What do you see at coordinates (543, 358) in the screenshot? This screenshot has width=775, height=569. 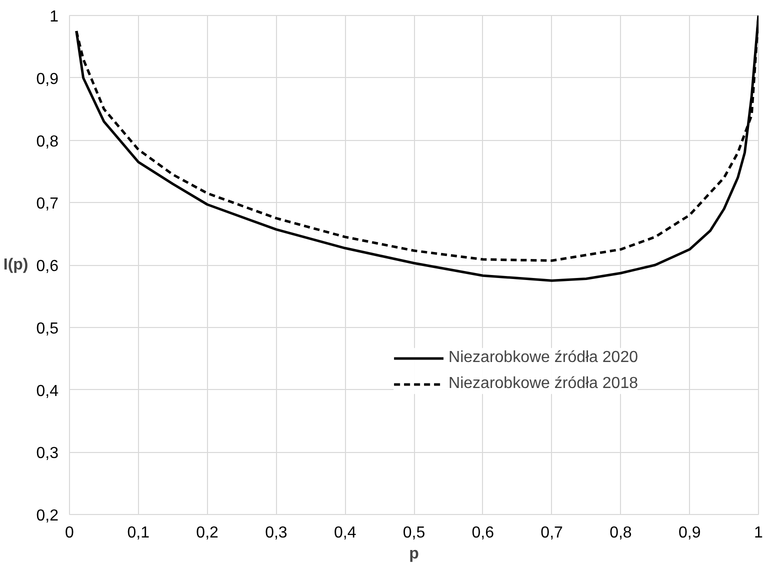 I see `legend-label: Niezarobkowe źródła 2020` at bounding box center [543, 358].